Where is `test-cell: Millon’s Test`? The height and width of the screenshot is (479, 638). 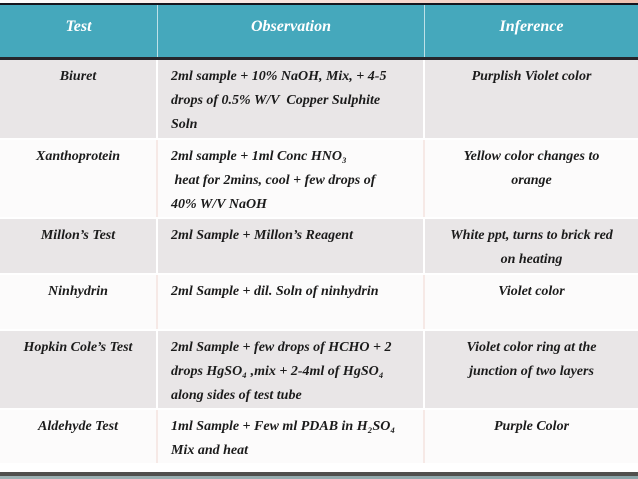
test-cell: Millon’s Test is located at coordinates (79, 246).